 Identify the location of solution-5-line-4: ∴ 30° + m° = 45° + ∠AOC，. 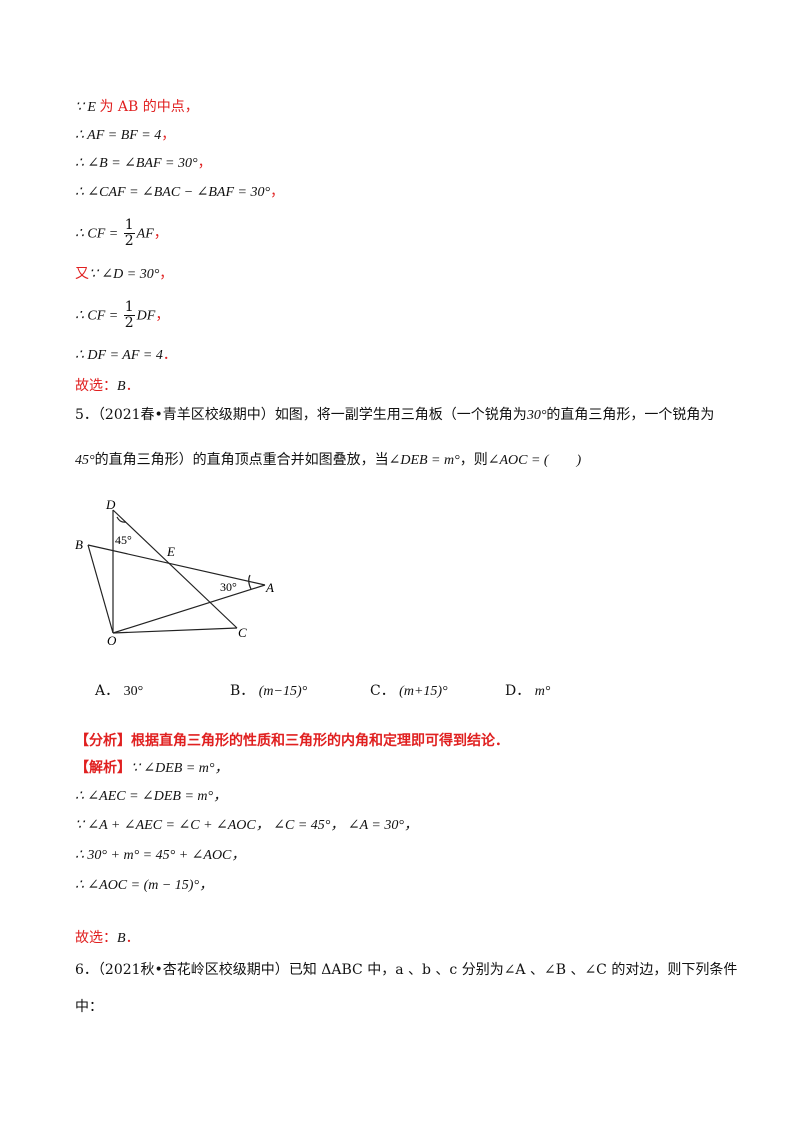
(160, 855).